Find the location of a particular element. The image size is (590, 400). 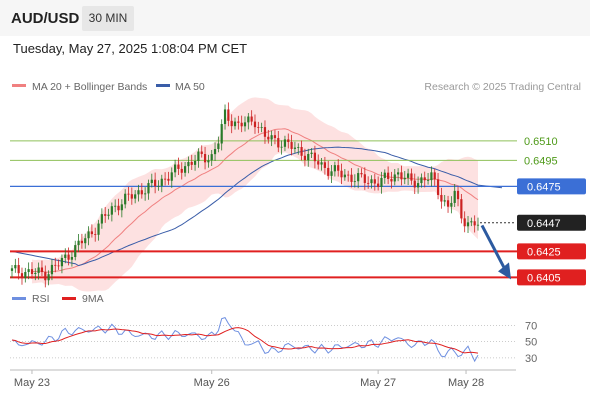

level-support-4-tag is located at coordinates (551, 251).